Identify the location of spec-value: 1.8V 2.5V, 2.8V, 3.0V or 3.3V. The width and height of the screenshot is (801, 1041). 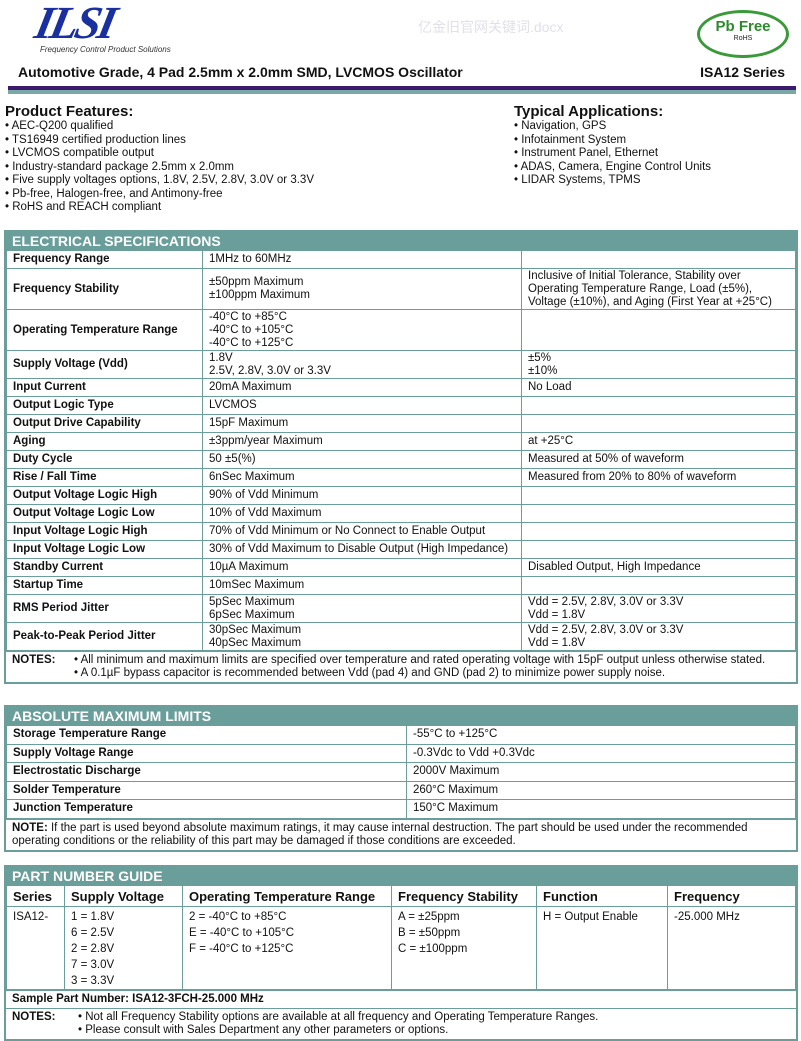
(362, 364).